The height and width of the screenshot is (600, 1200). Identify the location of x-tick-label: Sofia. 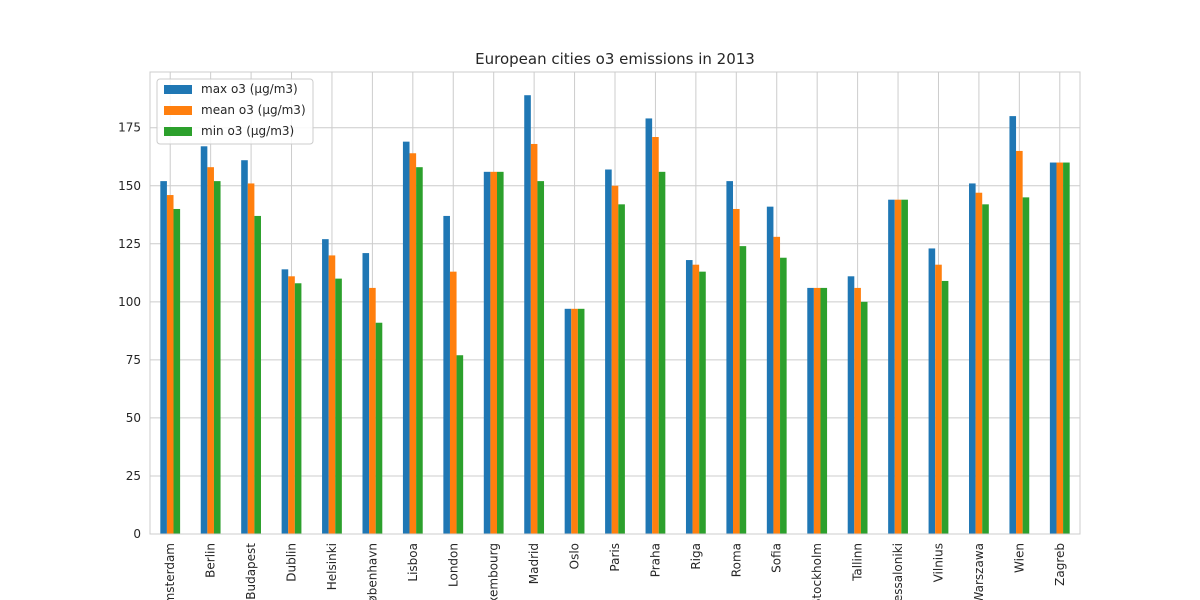
(777, 558).